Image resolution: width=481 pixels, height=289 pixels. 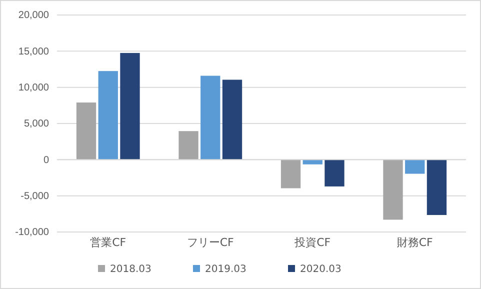 I want to click on x-tick-label: 投資CF, so click(x=312, y=242).